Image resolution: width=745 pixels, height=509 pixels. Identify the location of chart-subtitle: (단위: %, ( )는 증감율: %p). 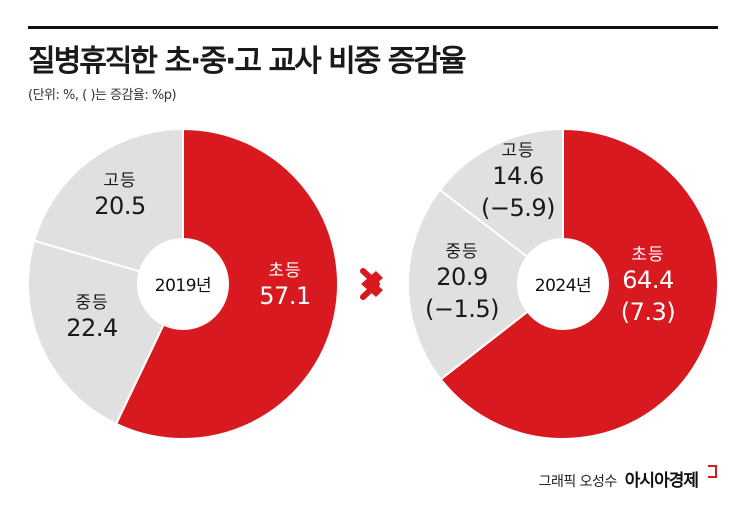
(102, 95).